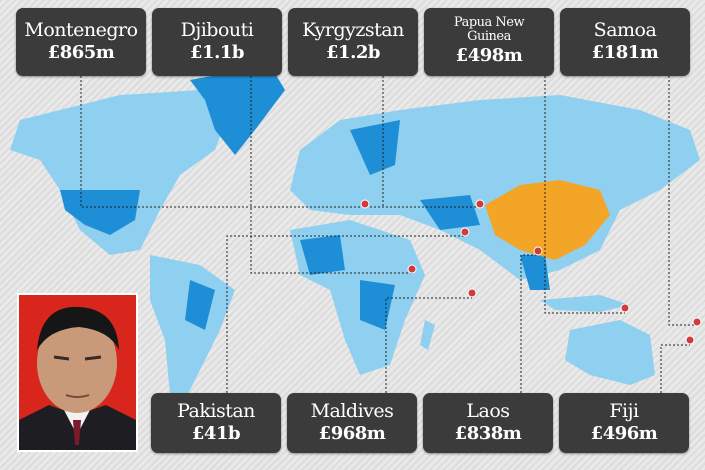 The width and height of the screenshot is (705, 470). What do you see at coordinates (625, 30) in the screenshot?
I see `country-name: Samoa` at bounding box center [625, 30].